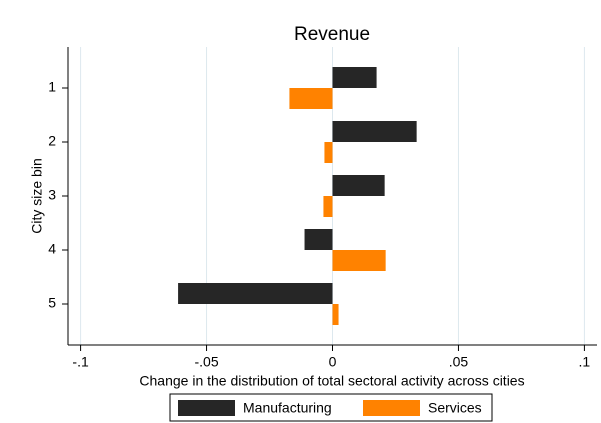 Image resolution: width=601 pixels, height=423 pixels. What do you see at coordinates (332, 34) in the screenshot?
I see `chart-title: Revenue` at bounding box center [332, 34].